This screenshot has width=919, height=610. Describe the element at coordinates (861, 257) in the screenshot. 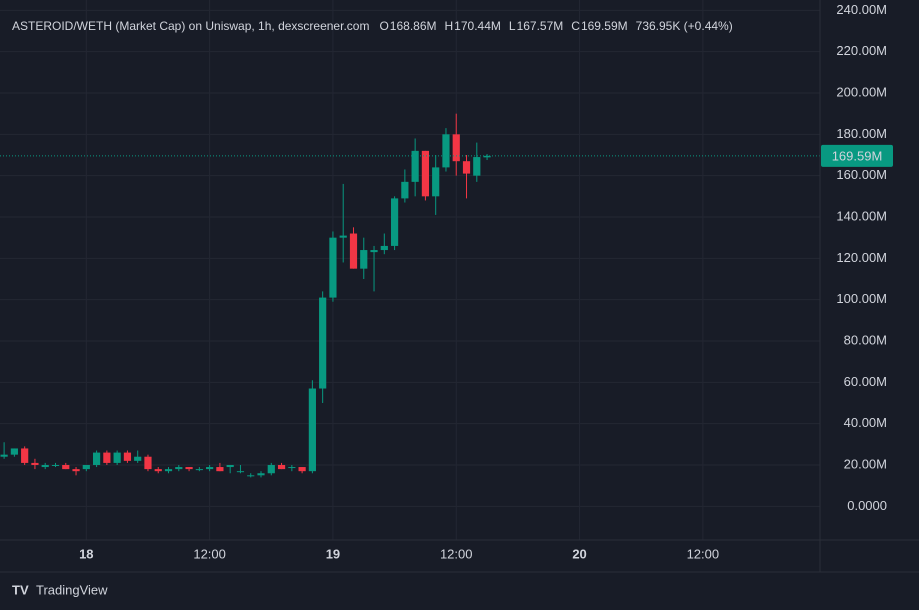

I see `y-tick-label: 120.00M` at that location.